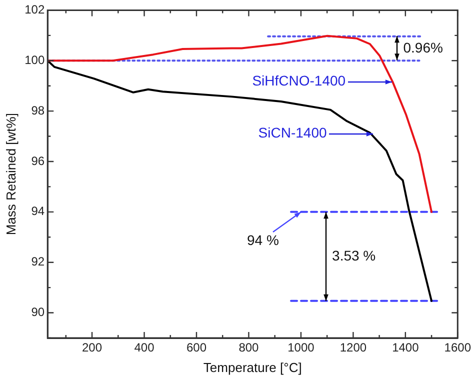 The image size is (474, 380). What do you see at coordinates (144, 347) in the screenshot?
I see `x-tick-label: 400` at bounding box center [144, 347].